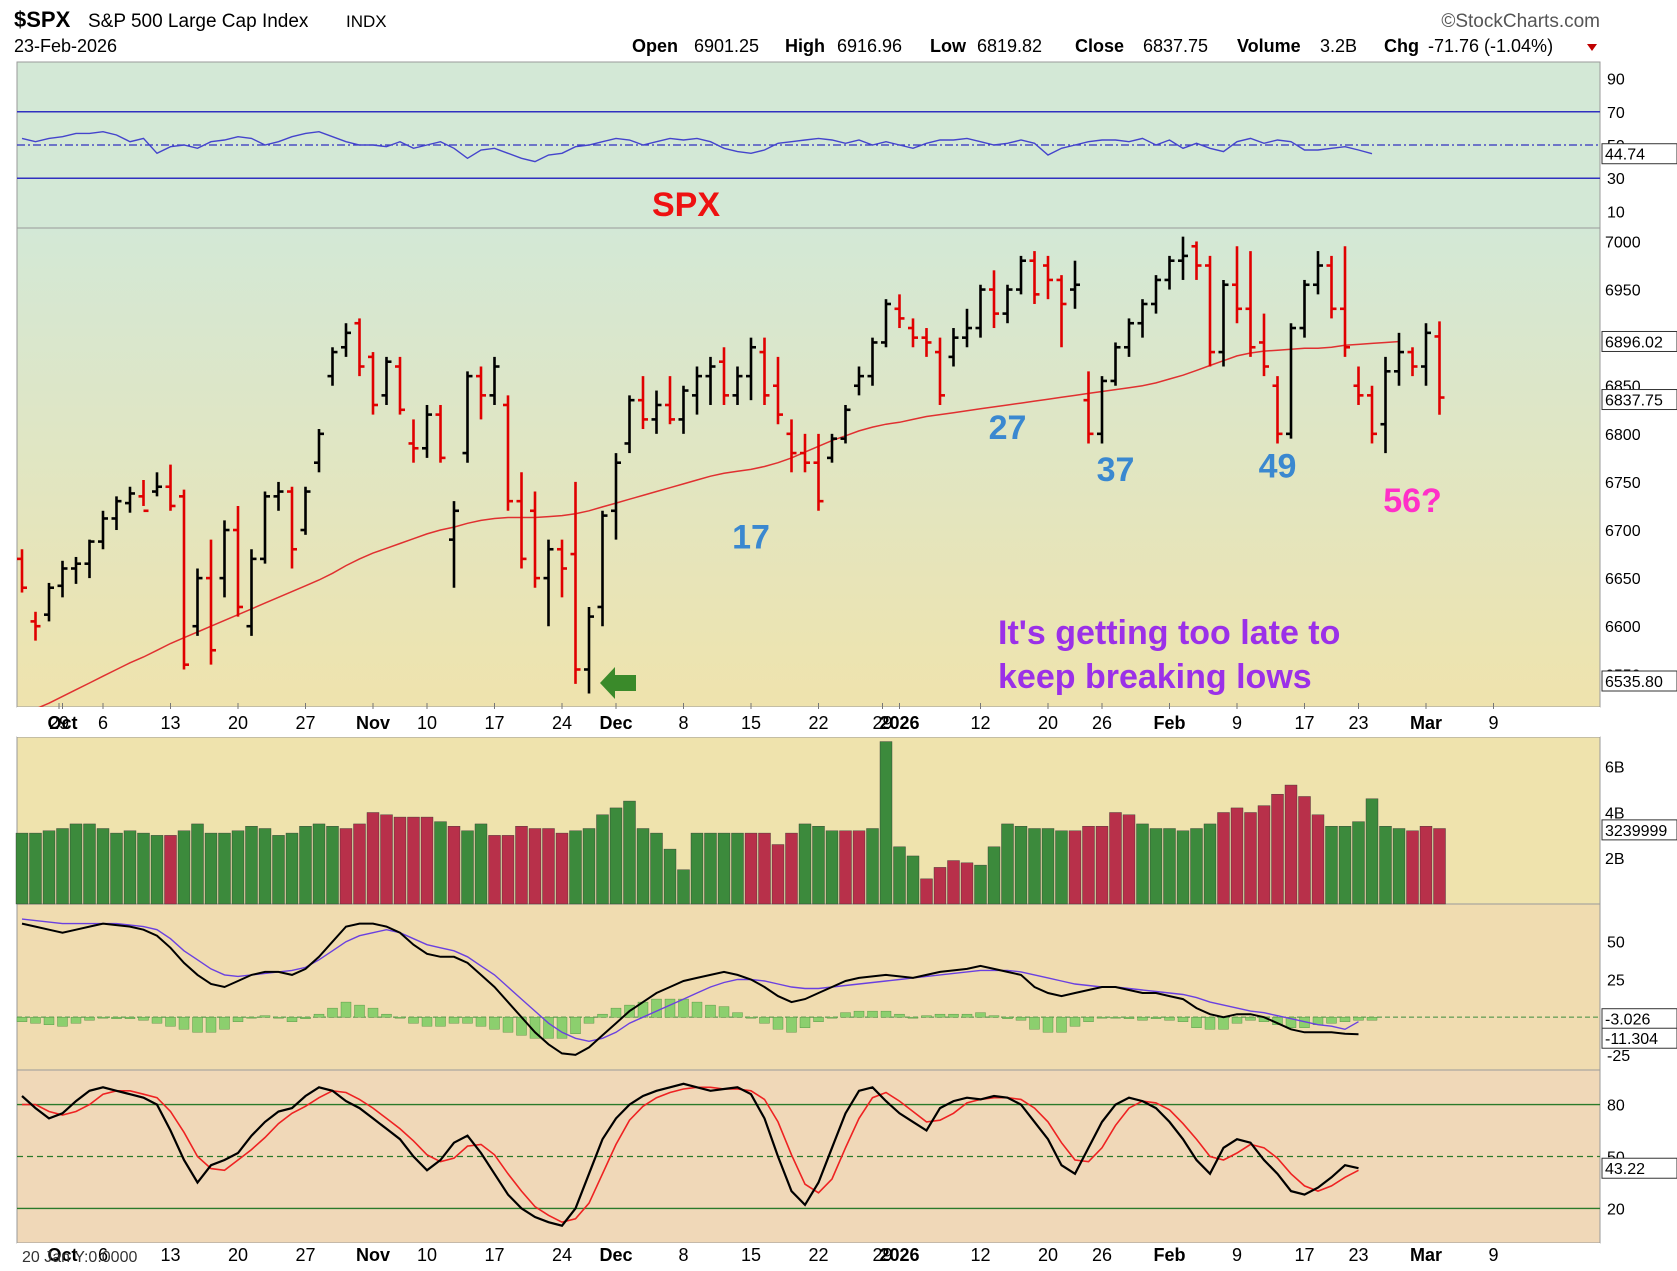  I want to click on price-tick-label: 6750, so click(1623, 483).